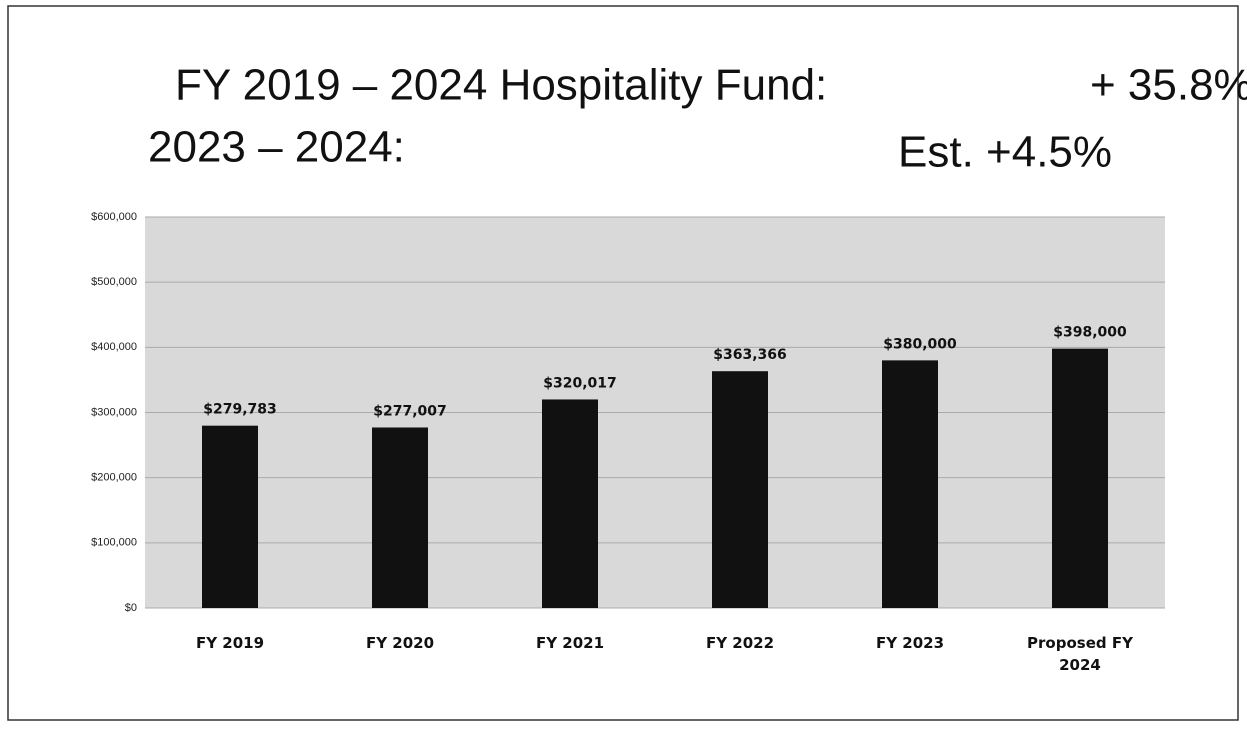 The height and width of the screenshot is (736, 1247). What do you see at coordinates (910, 643) in the screenshot?
I see `x-tick-label: FY 2023` at bounding box center [910, 643].